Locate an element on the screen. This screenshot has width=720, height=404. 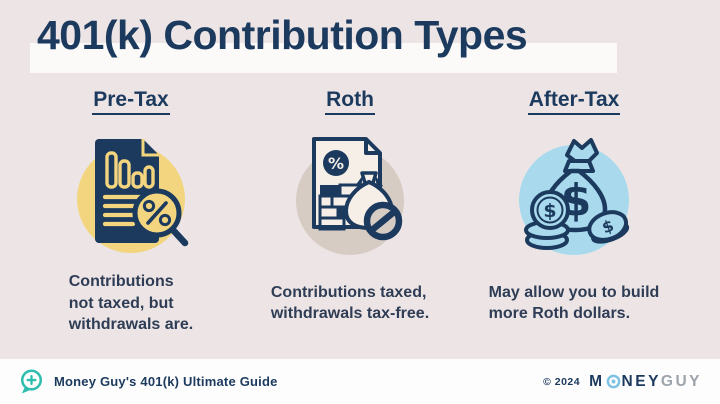
roth-icon-wrap: % is located at coordinates (350, 191).